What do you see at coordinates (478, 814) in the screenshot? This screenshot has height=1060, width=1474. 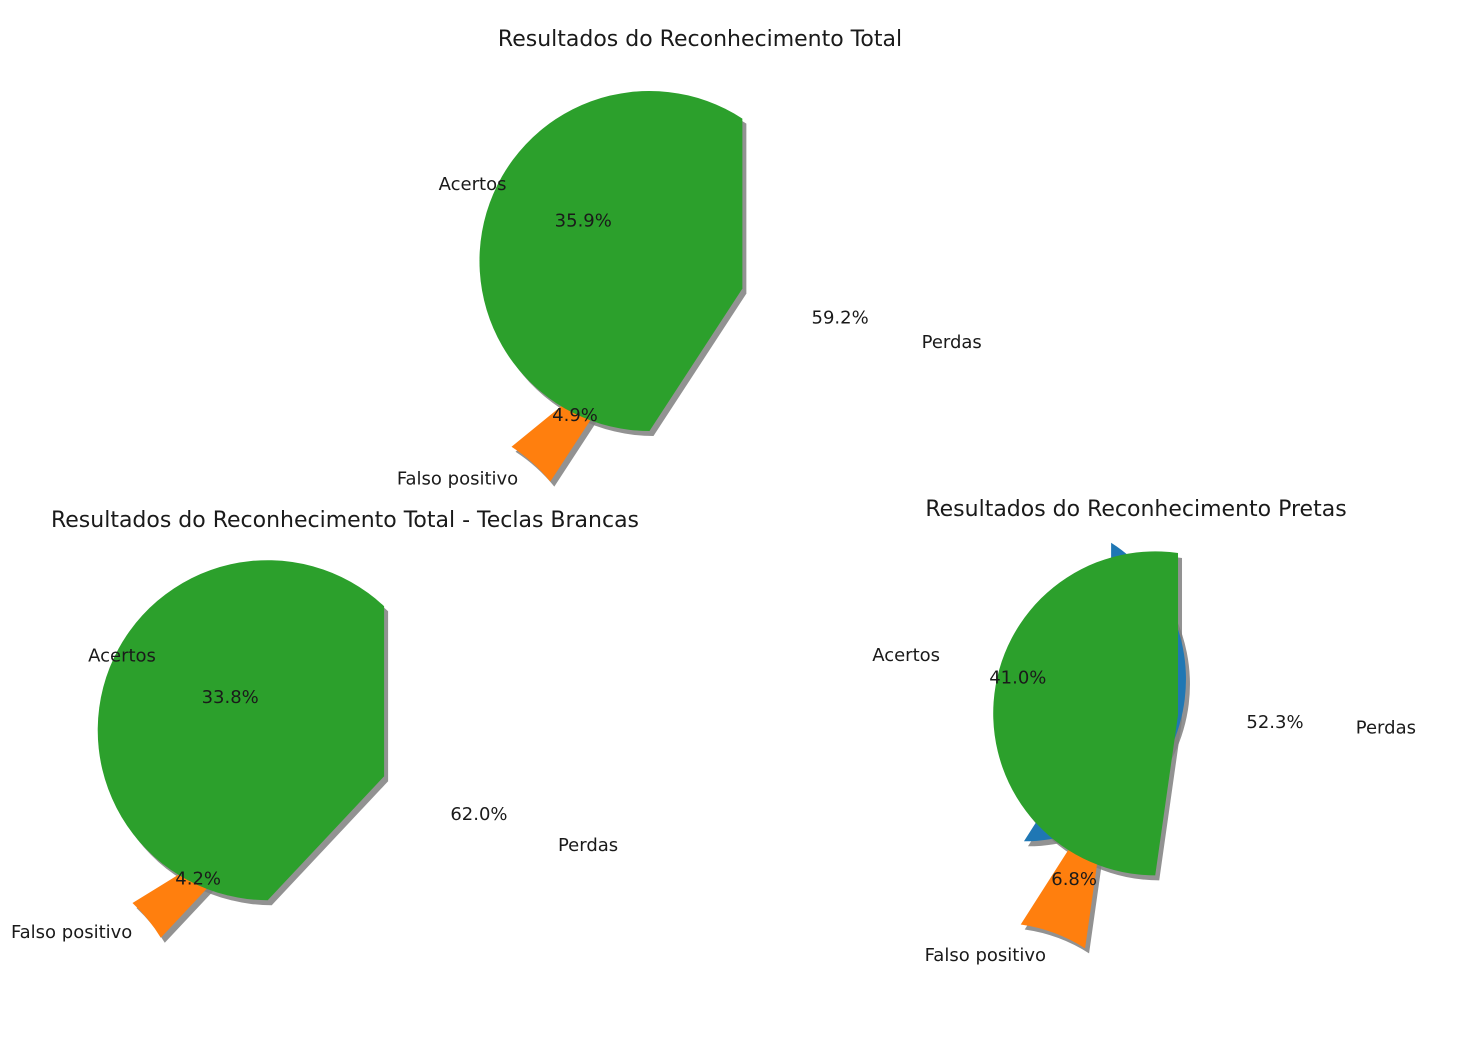 I see `slice-percent-label: 62.0%` at bounding box center [478, 814].